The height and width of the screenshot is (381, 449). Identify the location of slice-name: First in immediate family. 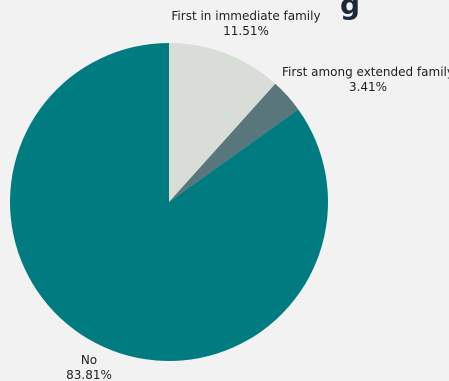
(245, 16).